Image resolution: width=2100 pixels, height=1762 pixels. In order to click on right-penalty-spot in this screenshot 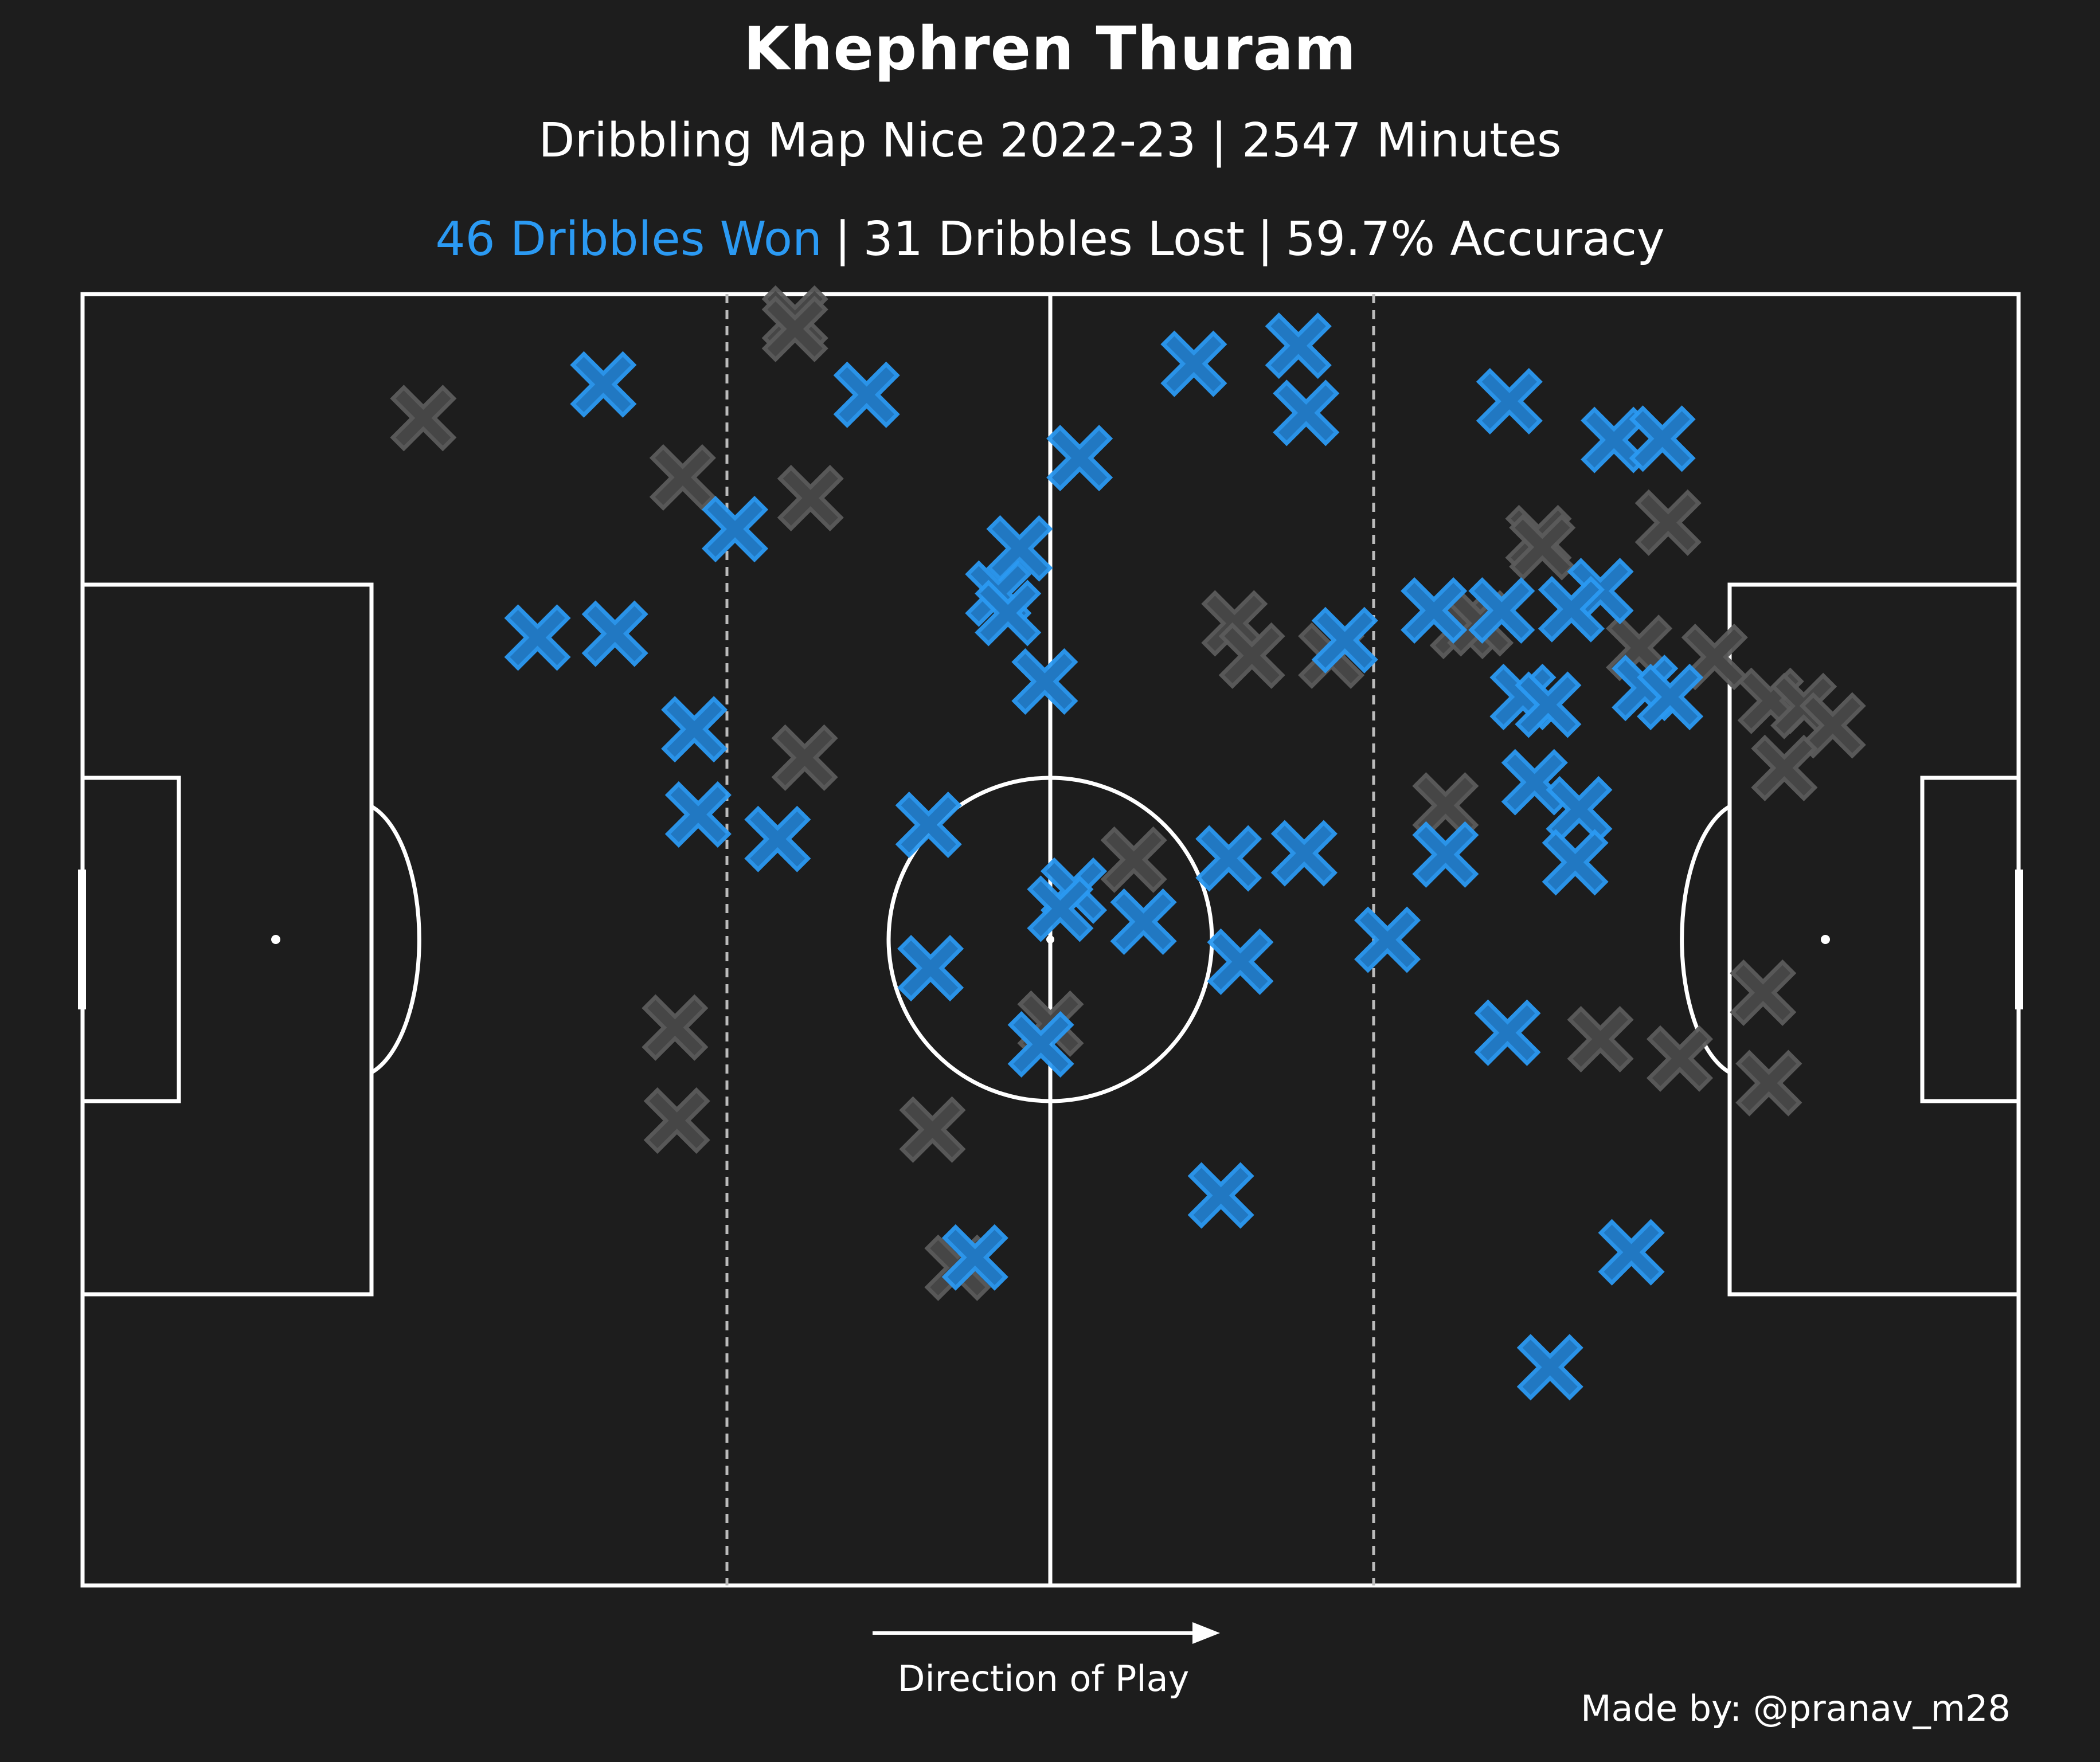, I will do `click(1825, 939)`.